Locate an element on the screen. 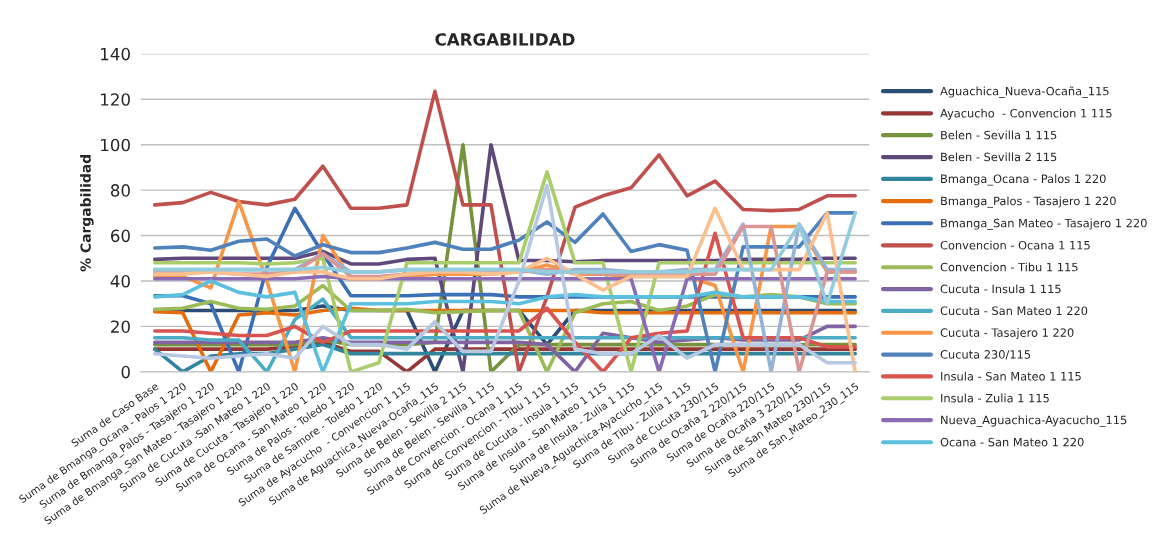 The image size is (1173, 555). legend-label: Aguachica_Nueva-Ocaña_115 is located at coordinates (1024, 92).